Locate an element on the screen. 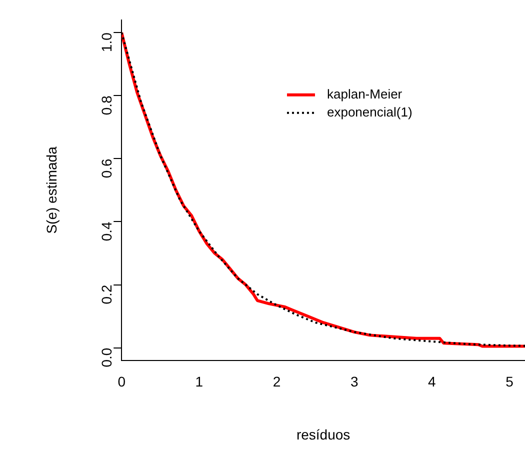 This screenshot has height=468, width=525. y-tick-label: 0.4 is located at coordinates (106, 232).